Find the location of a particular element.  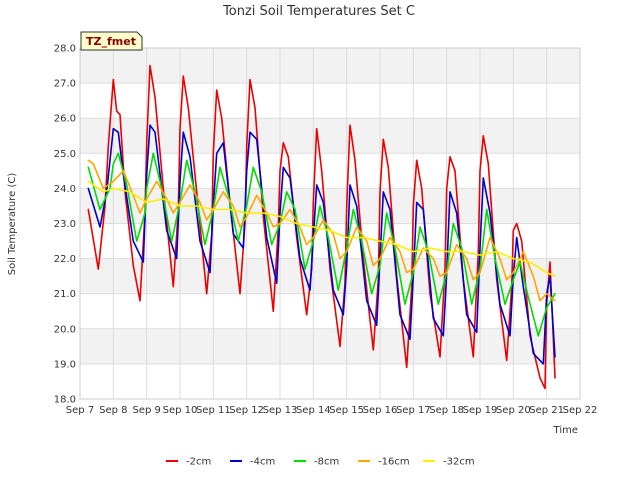

x-tick-label: Sep 11 is located at coordinates (213, 410).